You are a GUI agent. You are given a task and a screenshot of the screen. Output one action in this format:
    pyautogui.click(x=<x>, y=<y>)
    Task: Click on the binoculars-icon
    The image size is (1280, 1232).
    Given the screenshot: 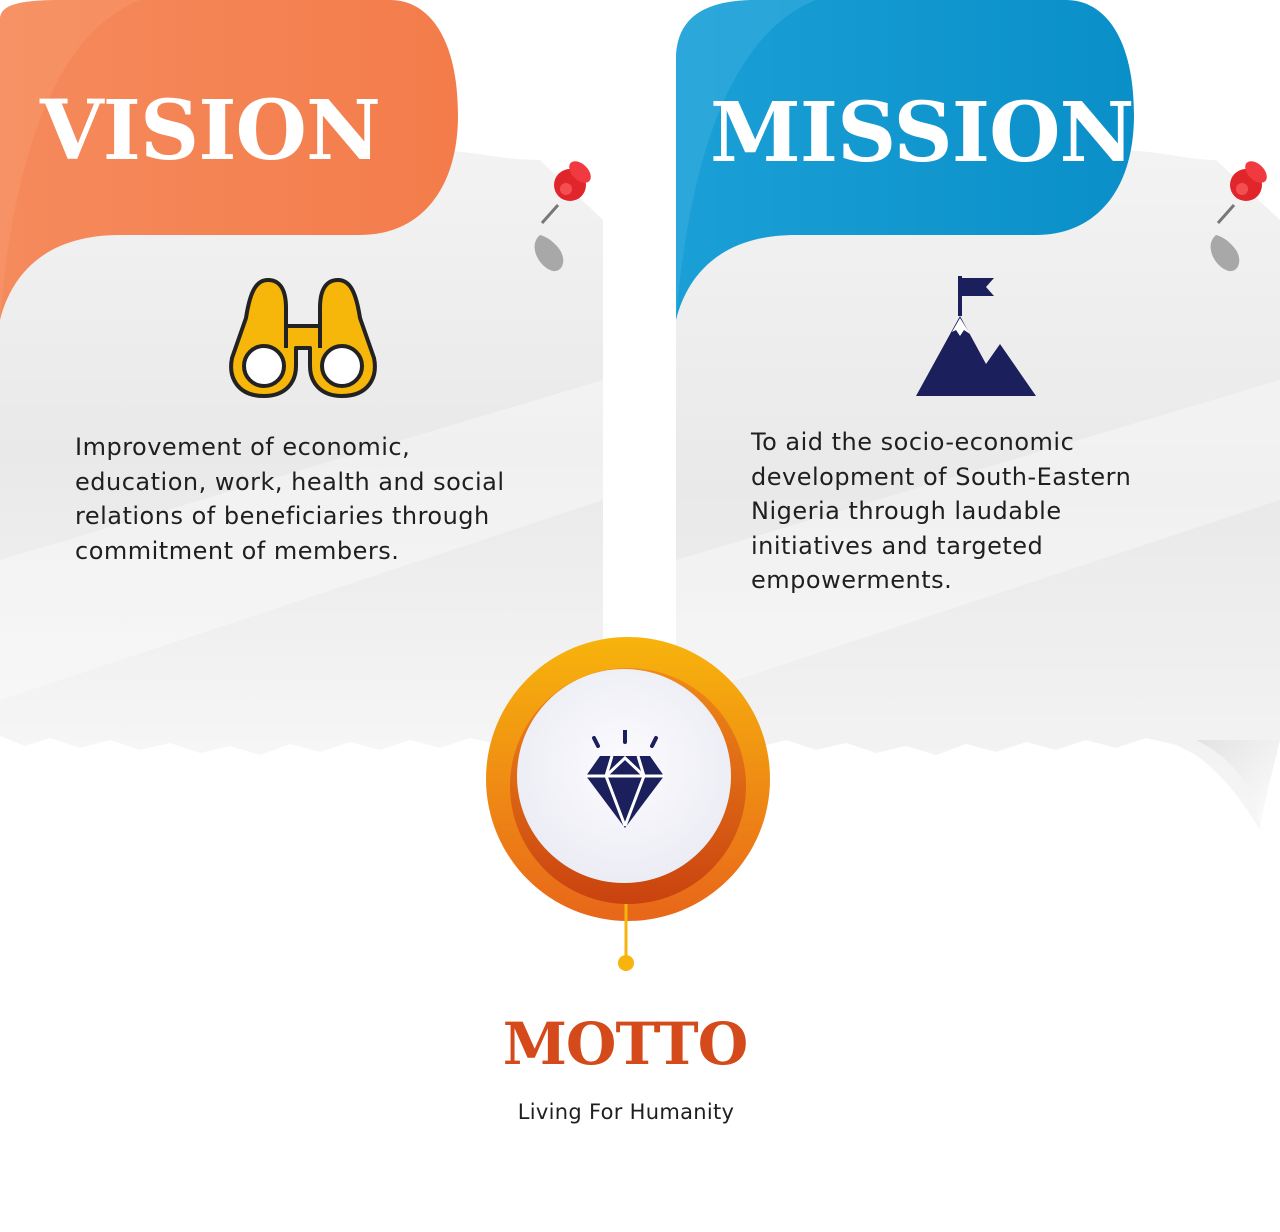 What is the action you would take?
    pyautogui.click(x=303, y=338)
    